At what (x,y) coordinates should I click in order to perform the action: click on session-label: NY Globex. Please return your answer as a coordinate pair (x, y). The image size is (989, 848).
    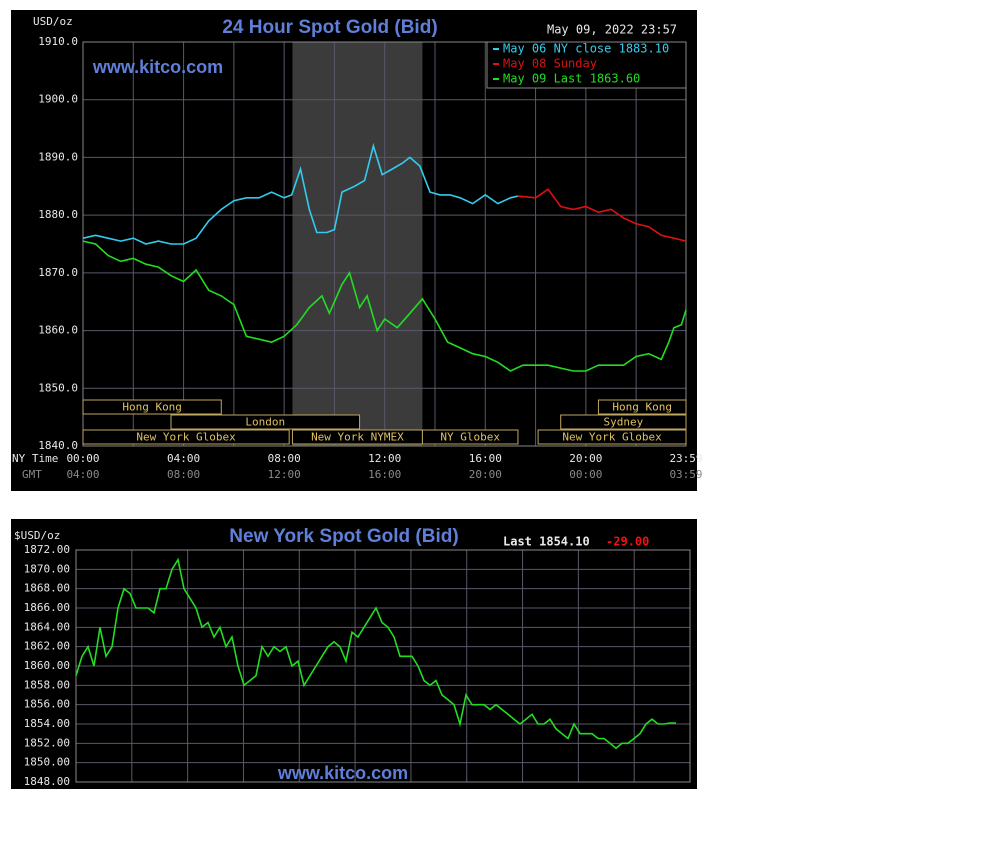
    Looking at the image, I should click on (470, 437).